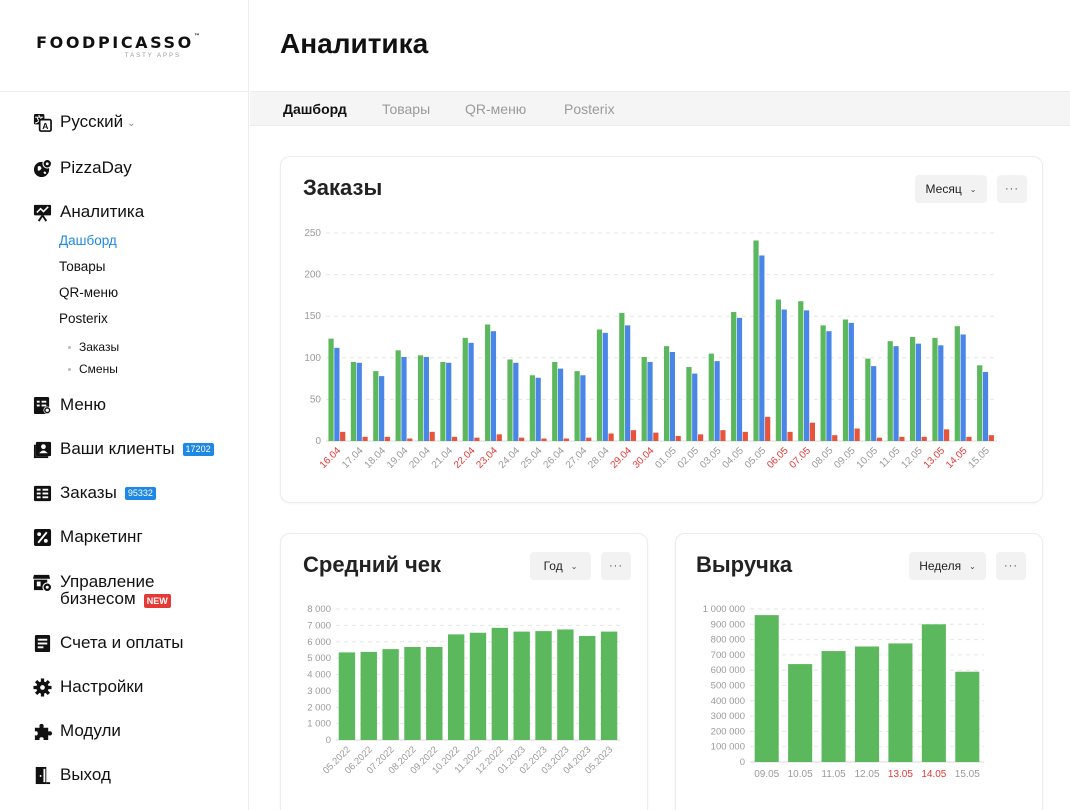  What do you see at coordinates (532, 458) in the screenshot?
I see `x-tick-label: 25.04` at bounding box center [532, 458].